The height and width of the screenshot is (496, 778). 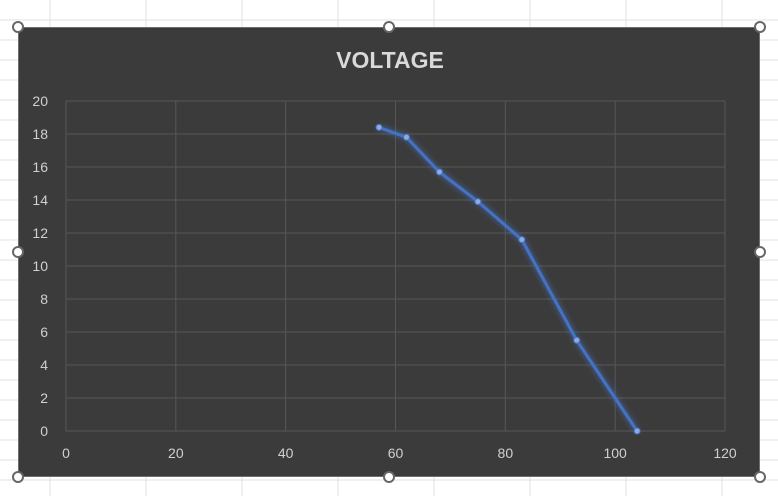 I want to click on y-tick-label: 12, so click(x=40, y=233).